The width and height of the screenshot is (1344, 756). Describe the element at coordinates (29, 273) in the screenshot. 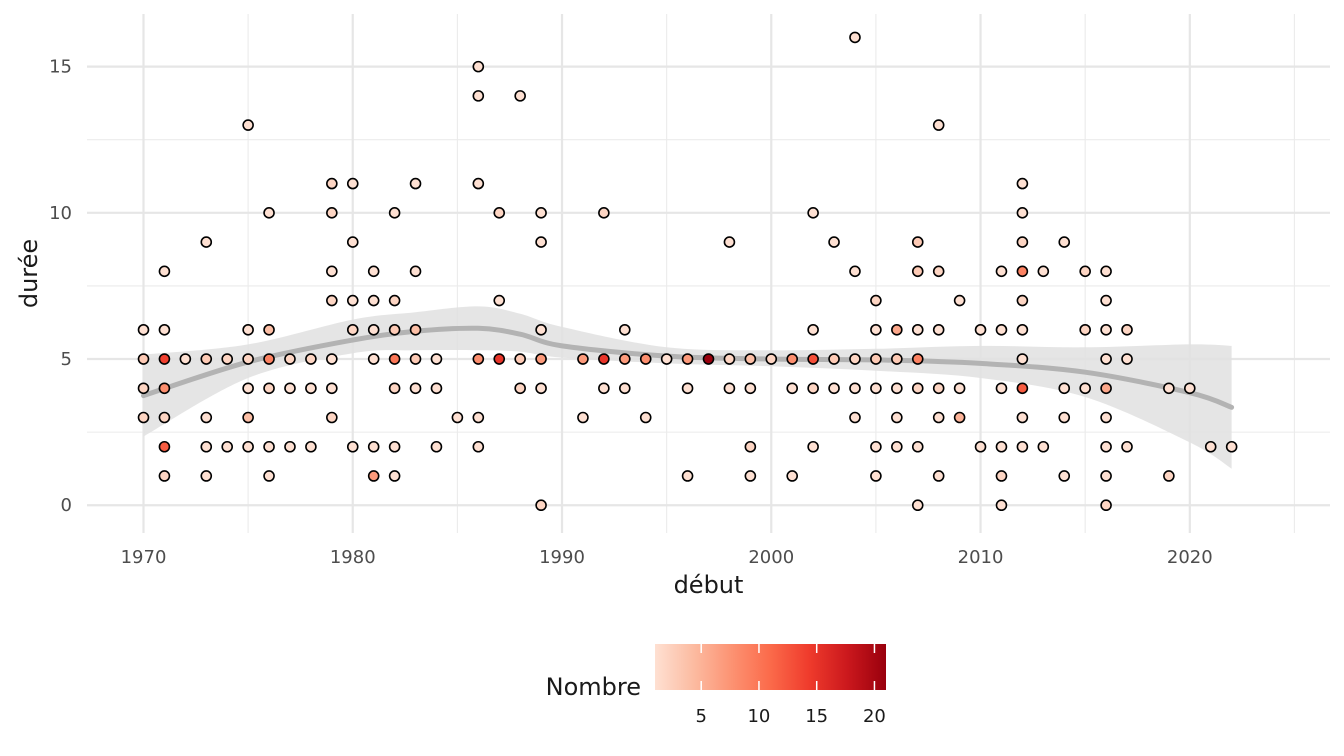

I see `y-axis-title: durée` at that location.